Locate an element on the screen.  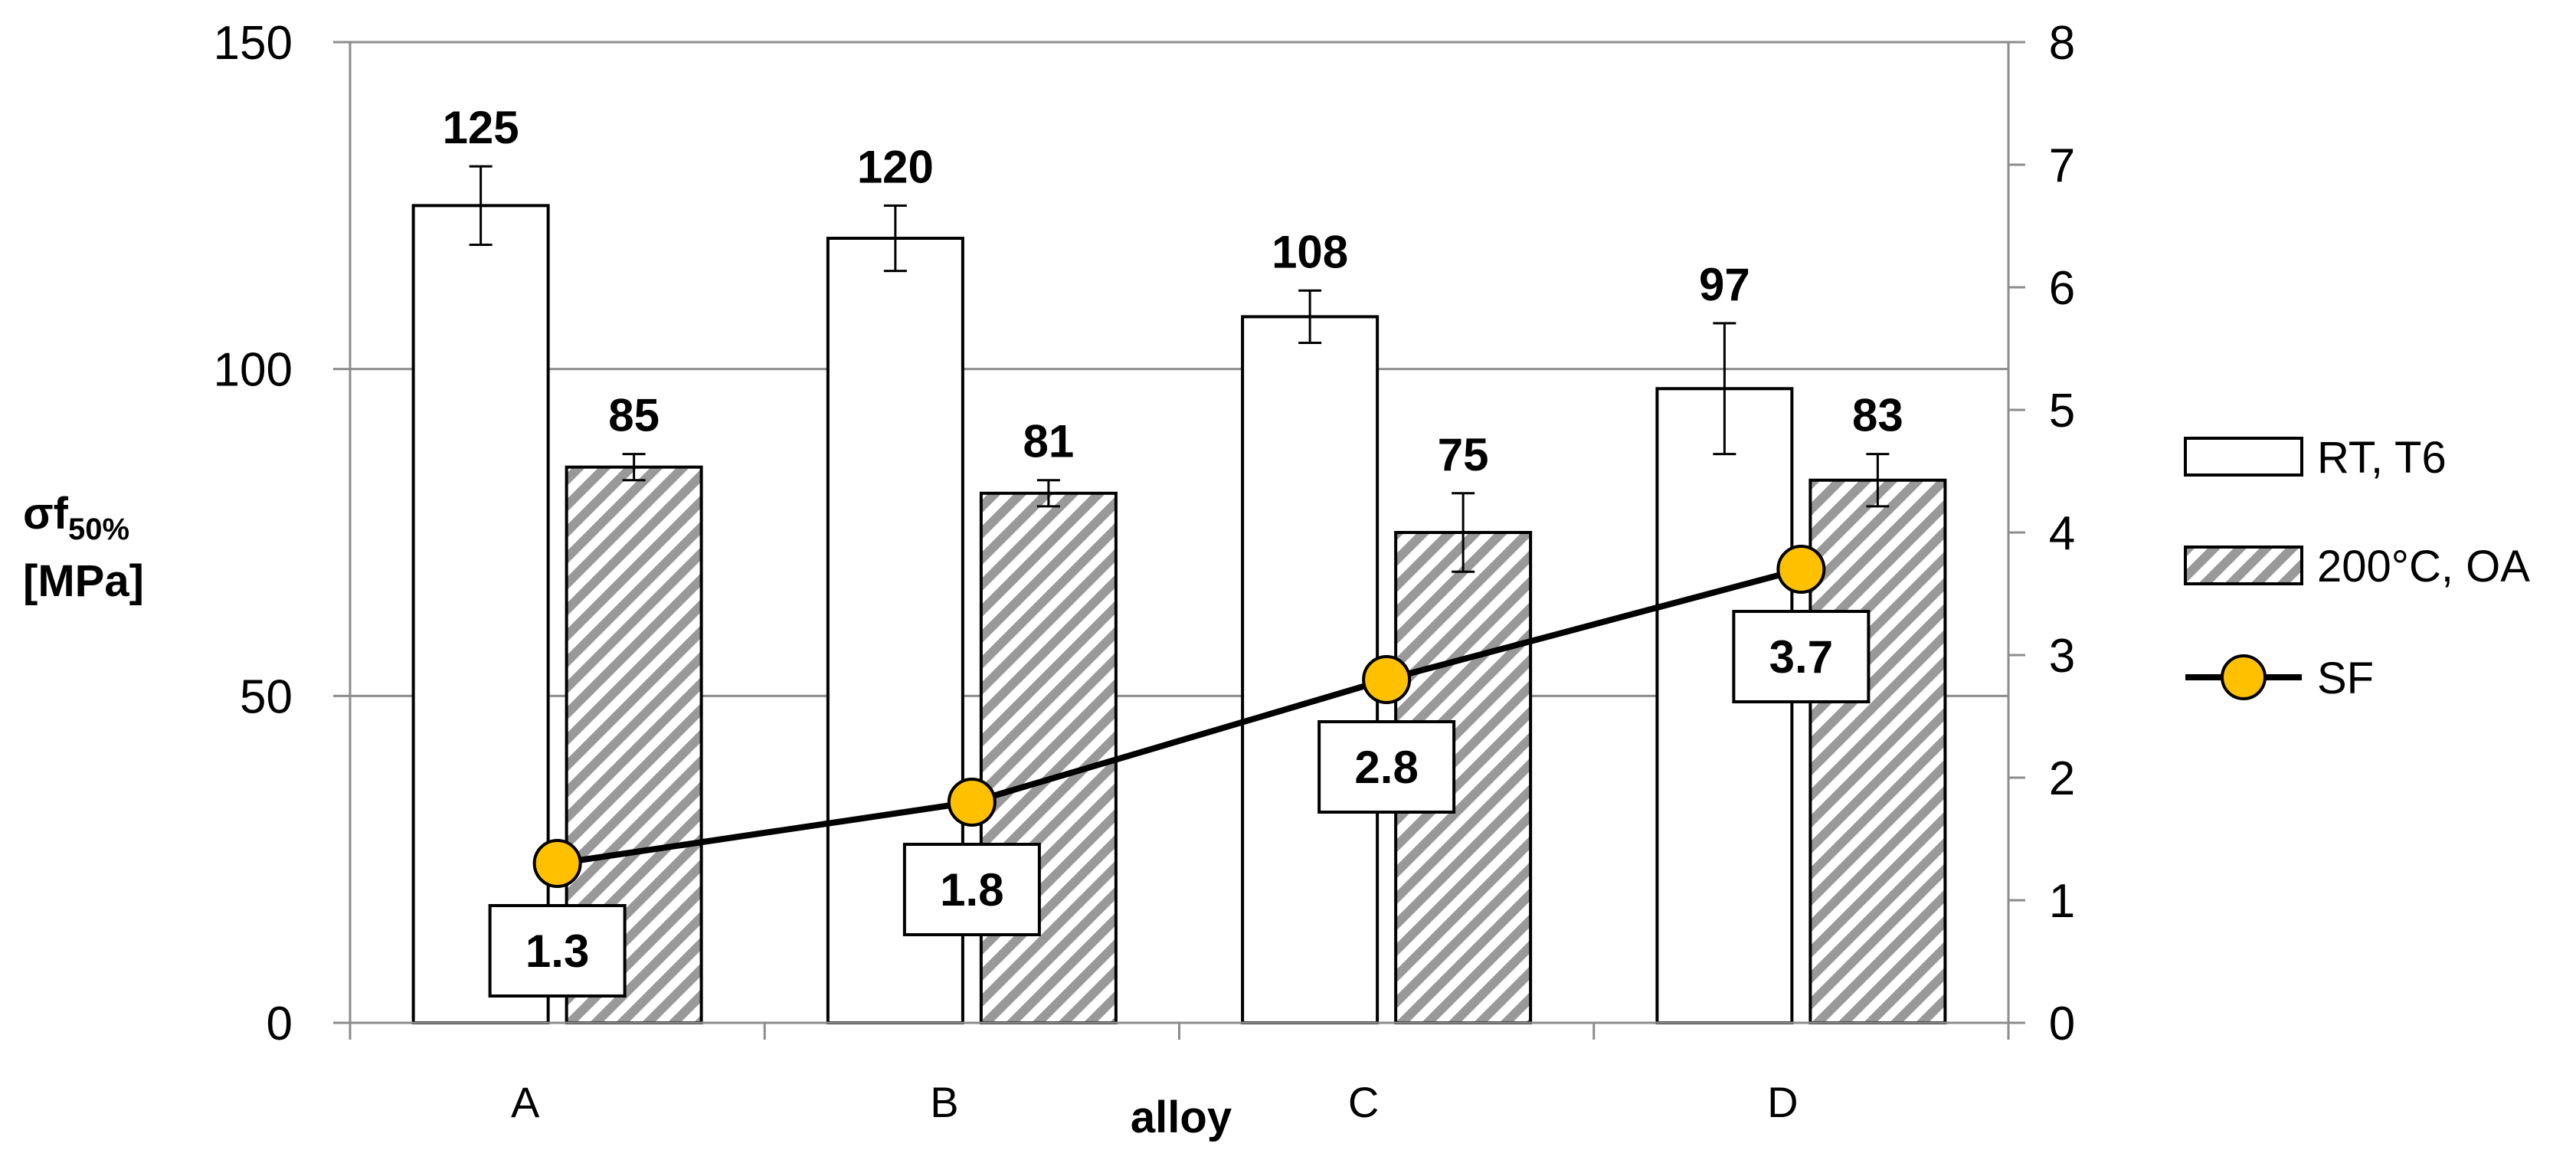
bar-200c-oa-b is located at coordinates (1048, 758).